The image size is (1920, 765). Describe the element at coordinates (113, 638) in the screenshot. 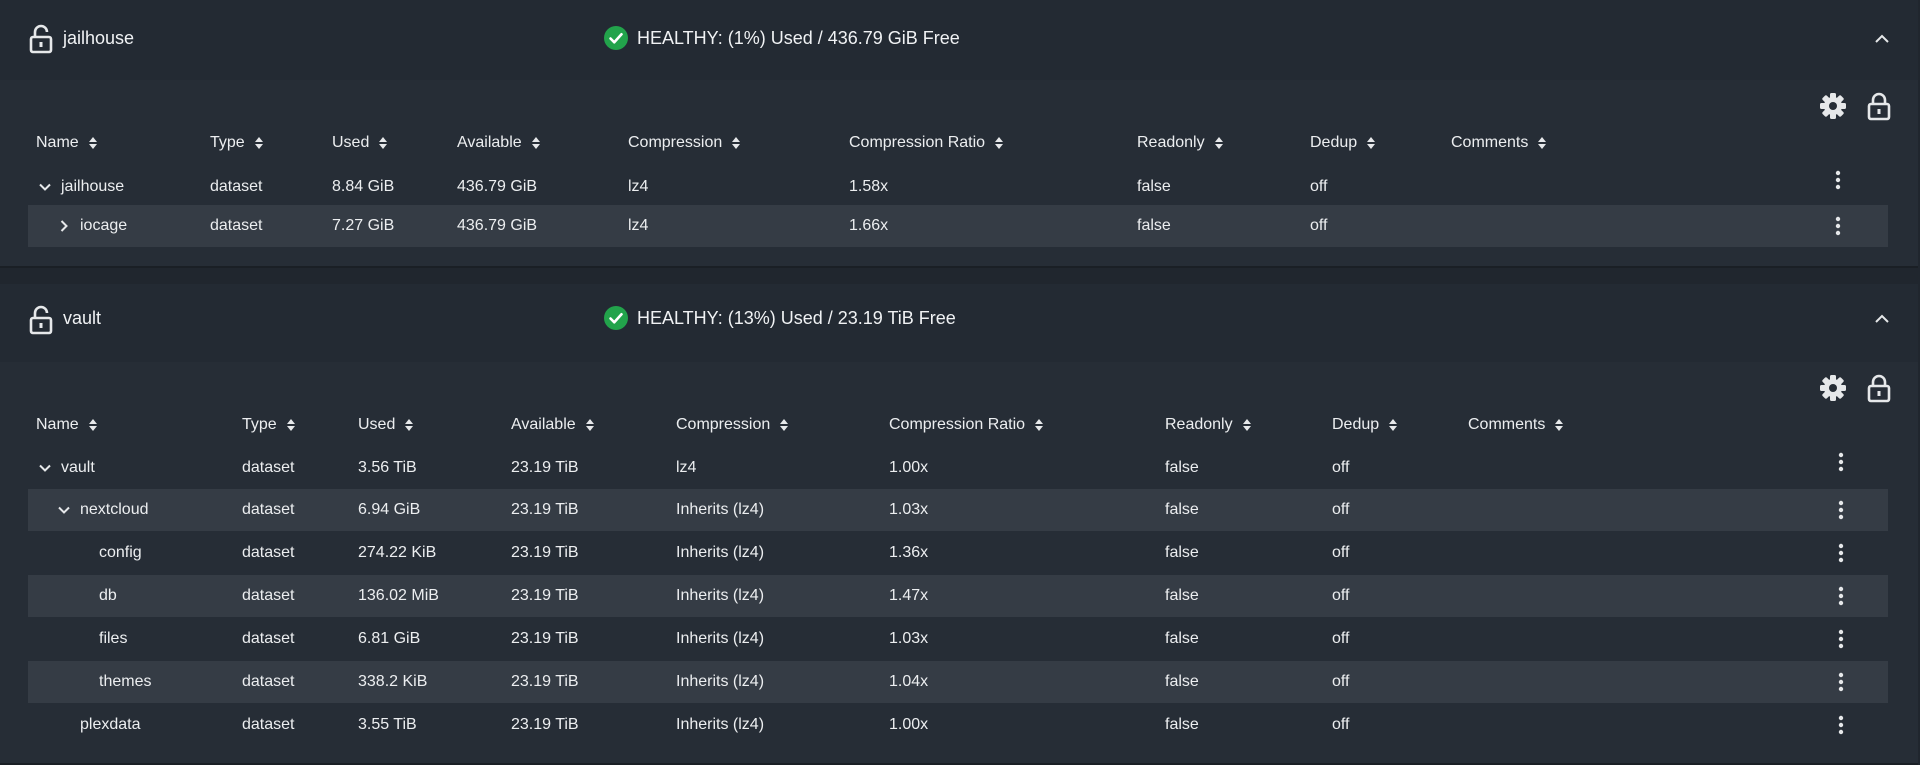

I see `cell-name: files` at that location.